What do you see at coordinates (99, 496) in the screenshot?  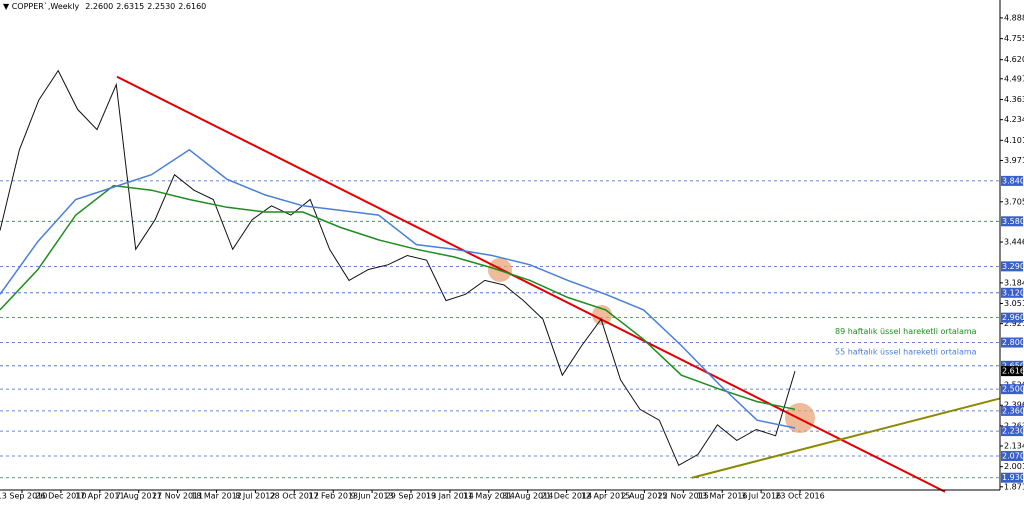 I see `x-tick-label: 17 Apr 2011` at bounding box center [99, 496].